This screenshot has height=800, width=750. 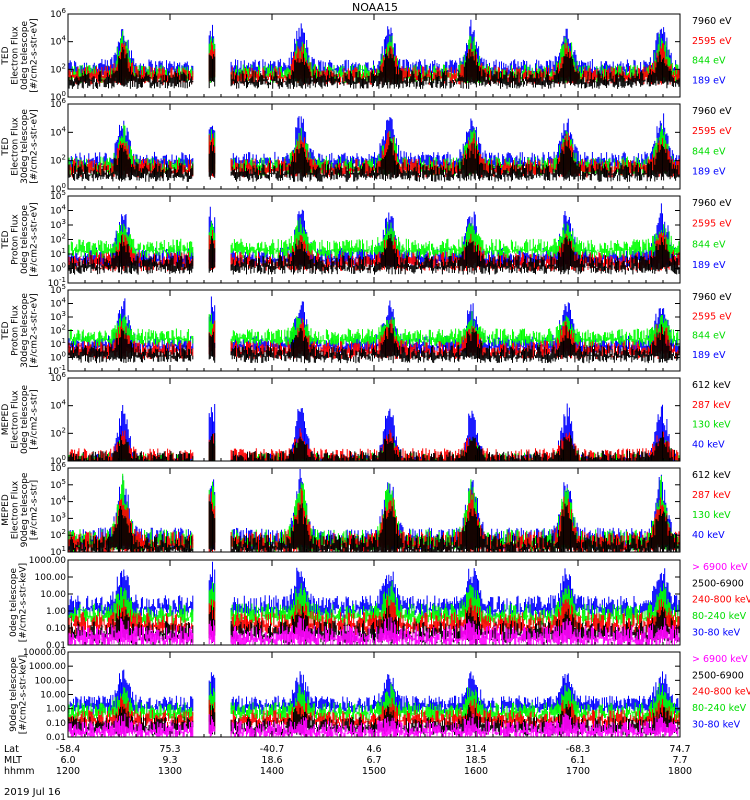 What do you see at coordinates (578, 749) in the screenshot?
I see `bottom-tick-label: -68.3` at bounding box center [578, 749].